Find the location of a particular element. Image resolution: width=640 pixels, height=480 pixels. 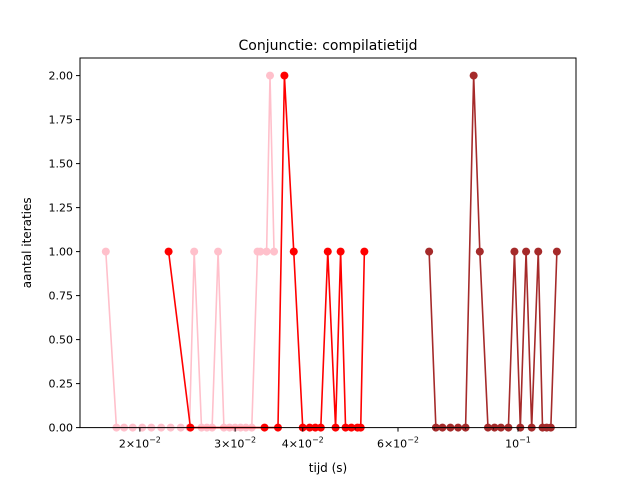

y-tick-label: 0.75 is located at coordinates (61, 296).